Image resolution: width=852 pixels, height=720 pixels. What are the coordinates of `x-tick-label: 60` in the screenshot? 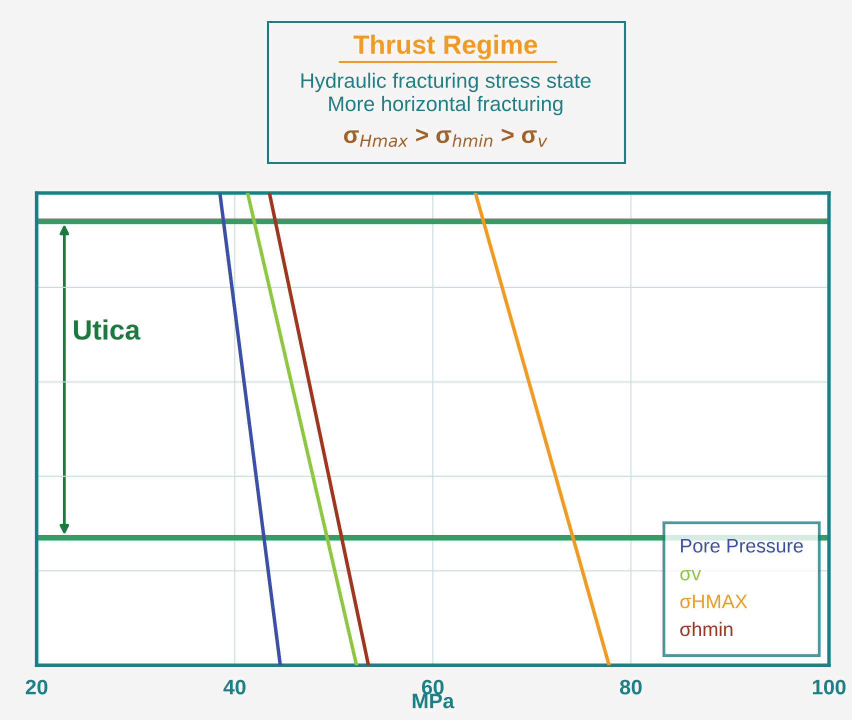 It's located at (433, 687).